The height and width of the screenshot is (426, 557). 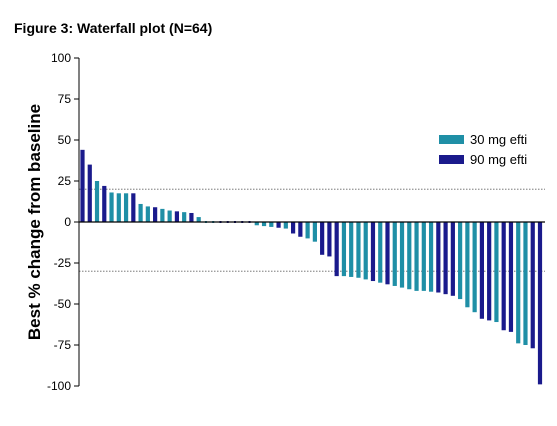 I want to click on chart-title: Figure 3: Waterfall plot (N=64), so click(x=113, y=28).